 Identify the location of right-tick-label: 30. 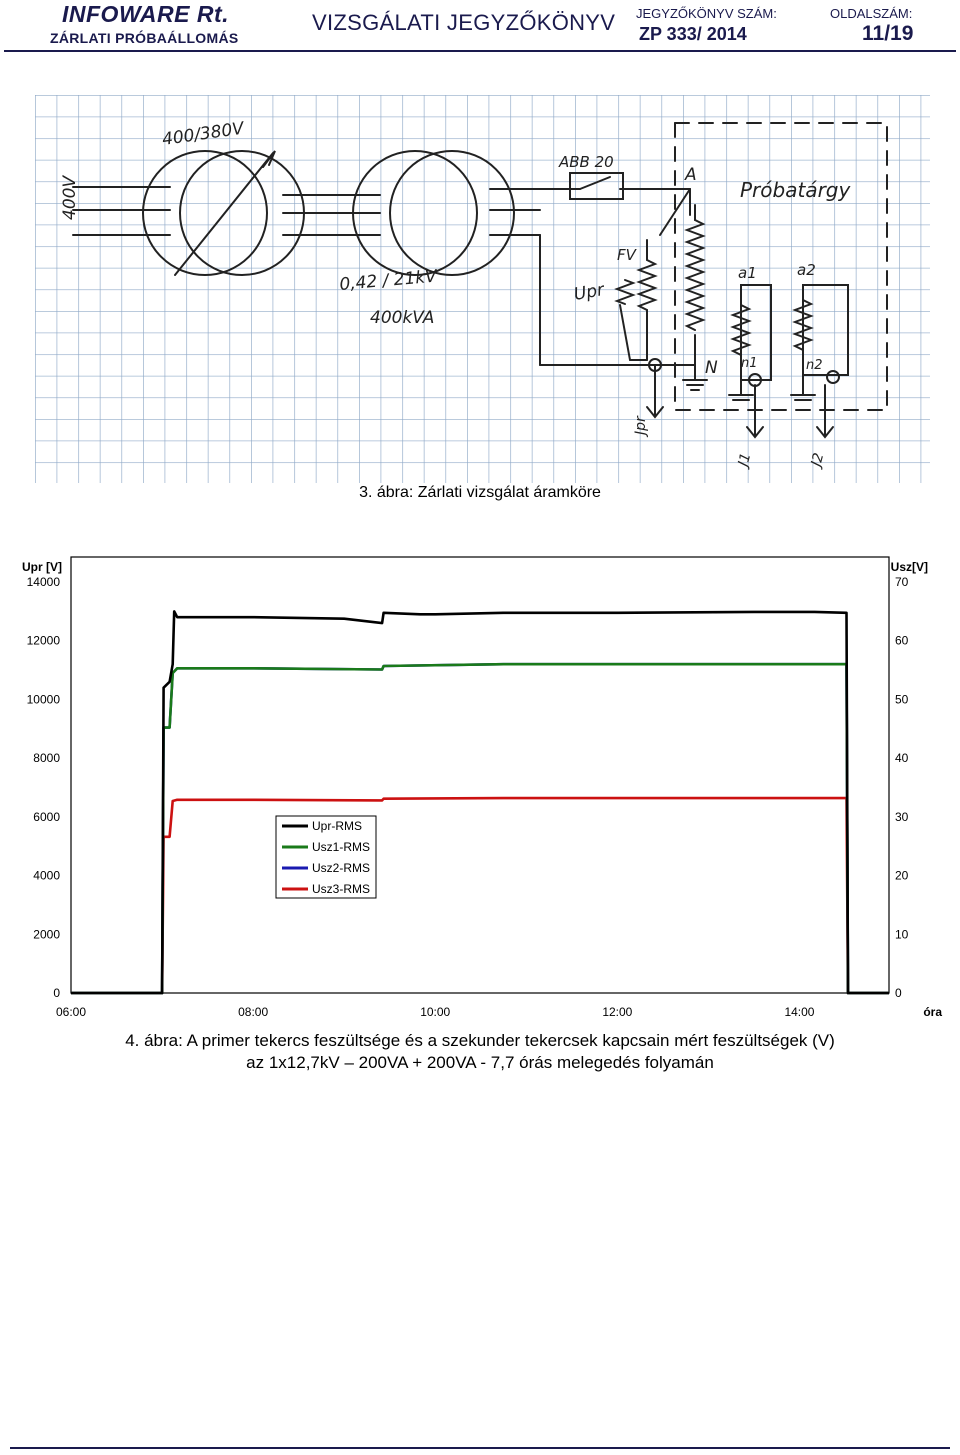
(902, 817).